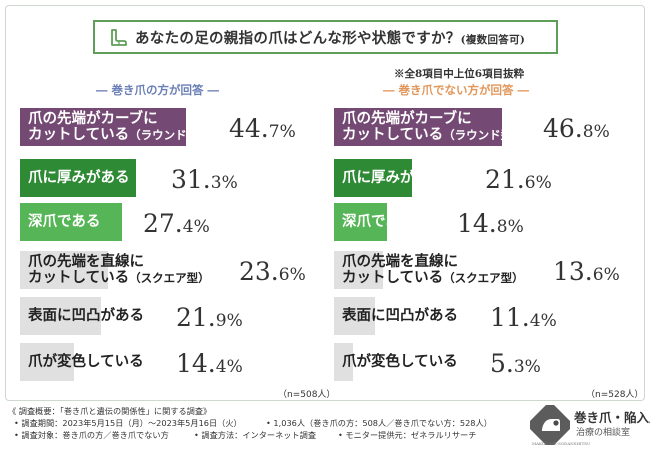 The width and height of the screenshot is (650, 450). Describe the element at coordinates (612, 417) in the screenshot. I see `logo-title: 巻き爪・陥入爪` at that location.